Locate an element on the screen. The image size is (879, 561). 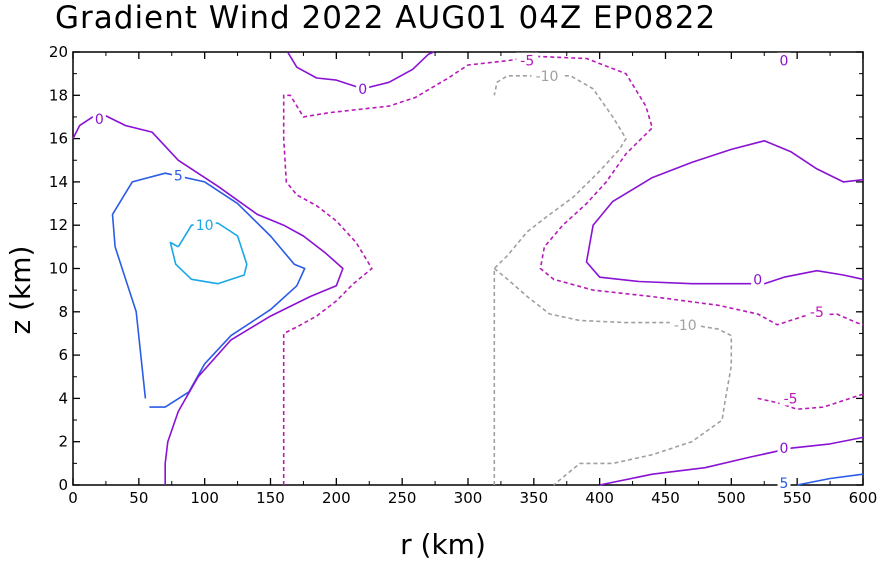
contour-label-c0-right: 0 is located at coordinates (757, 280).